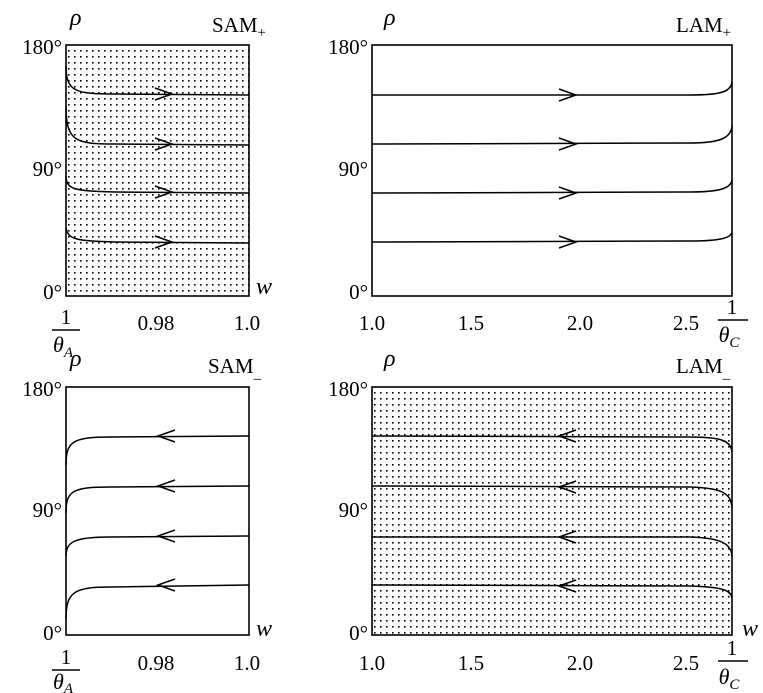 The height and width of the screenshot is (693, 763). Describe the element at coordinates (235, 368) in the screenshot. I see `panel-title: SAM_` at that location.